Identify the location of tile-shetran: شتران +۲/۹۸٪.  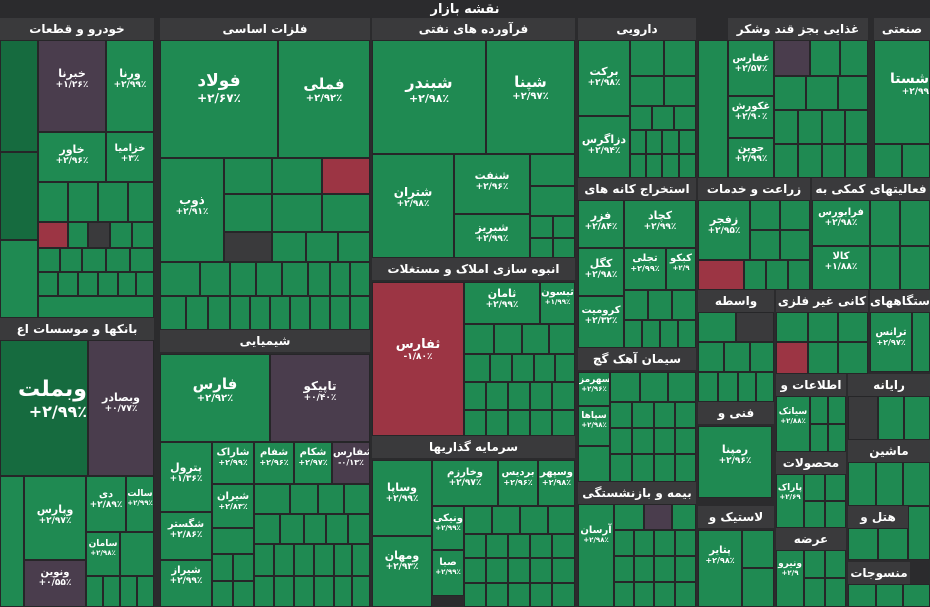
(413, 206).